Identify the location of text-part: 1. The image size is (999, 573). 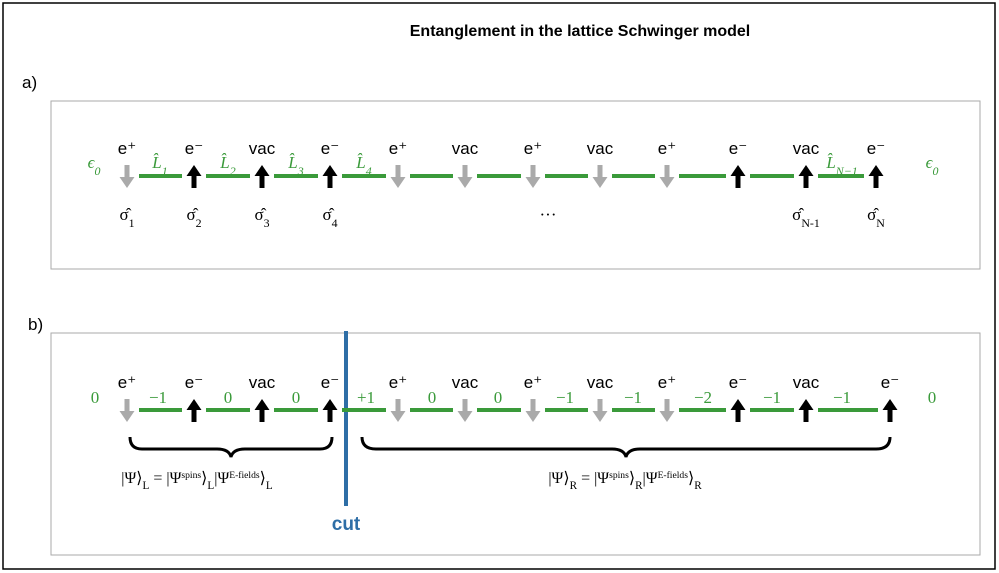
(165, 171).